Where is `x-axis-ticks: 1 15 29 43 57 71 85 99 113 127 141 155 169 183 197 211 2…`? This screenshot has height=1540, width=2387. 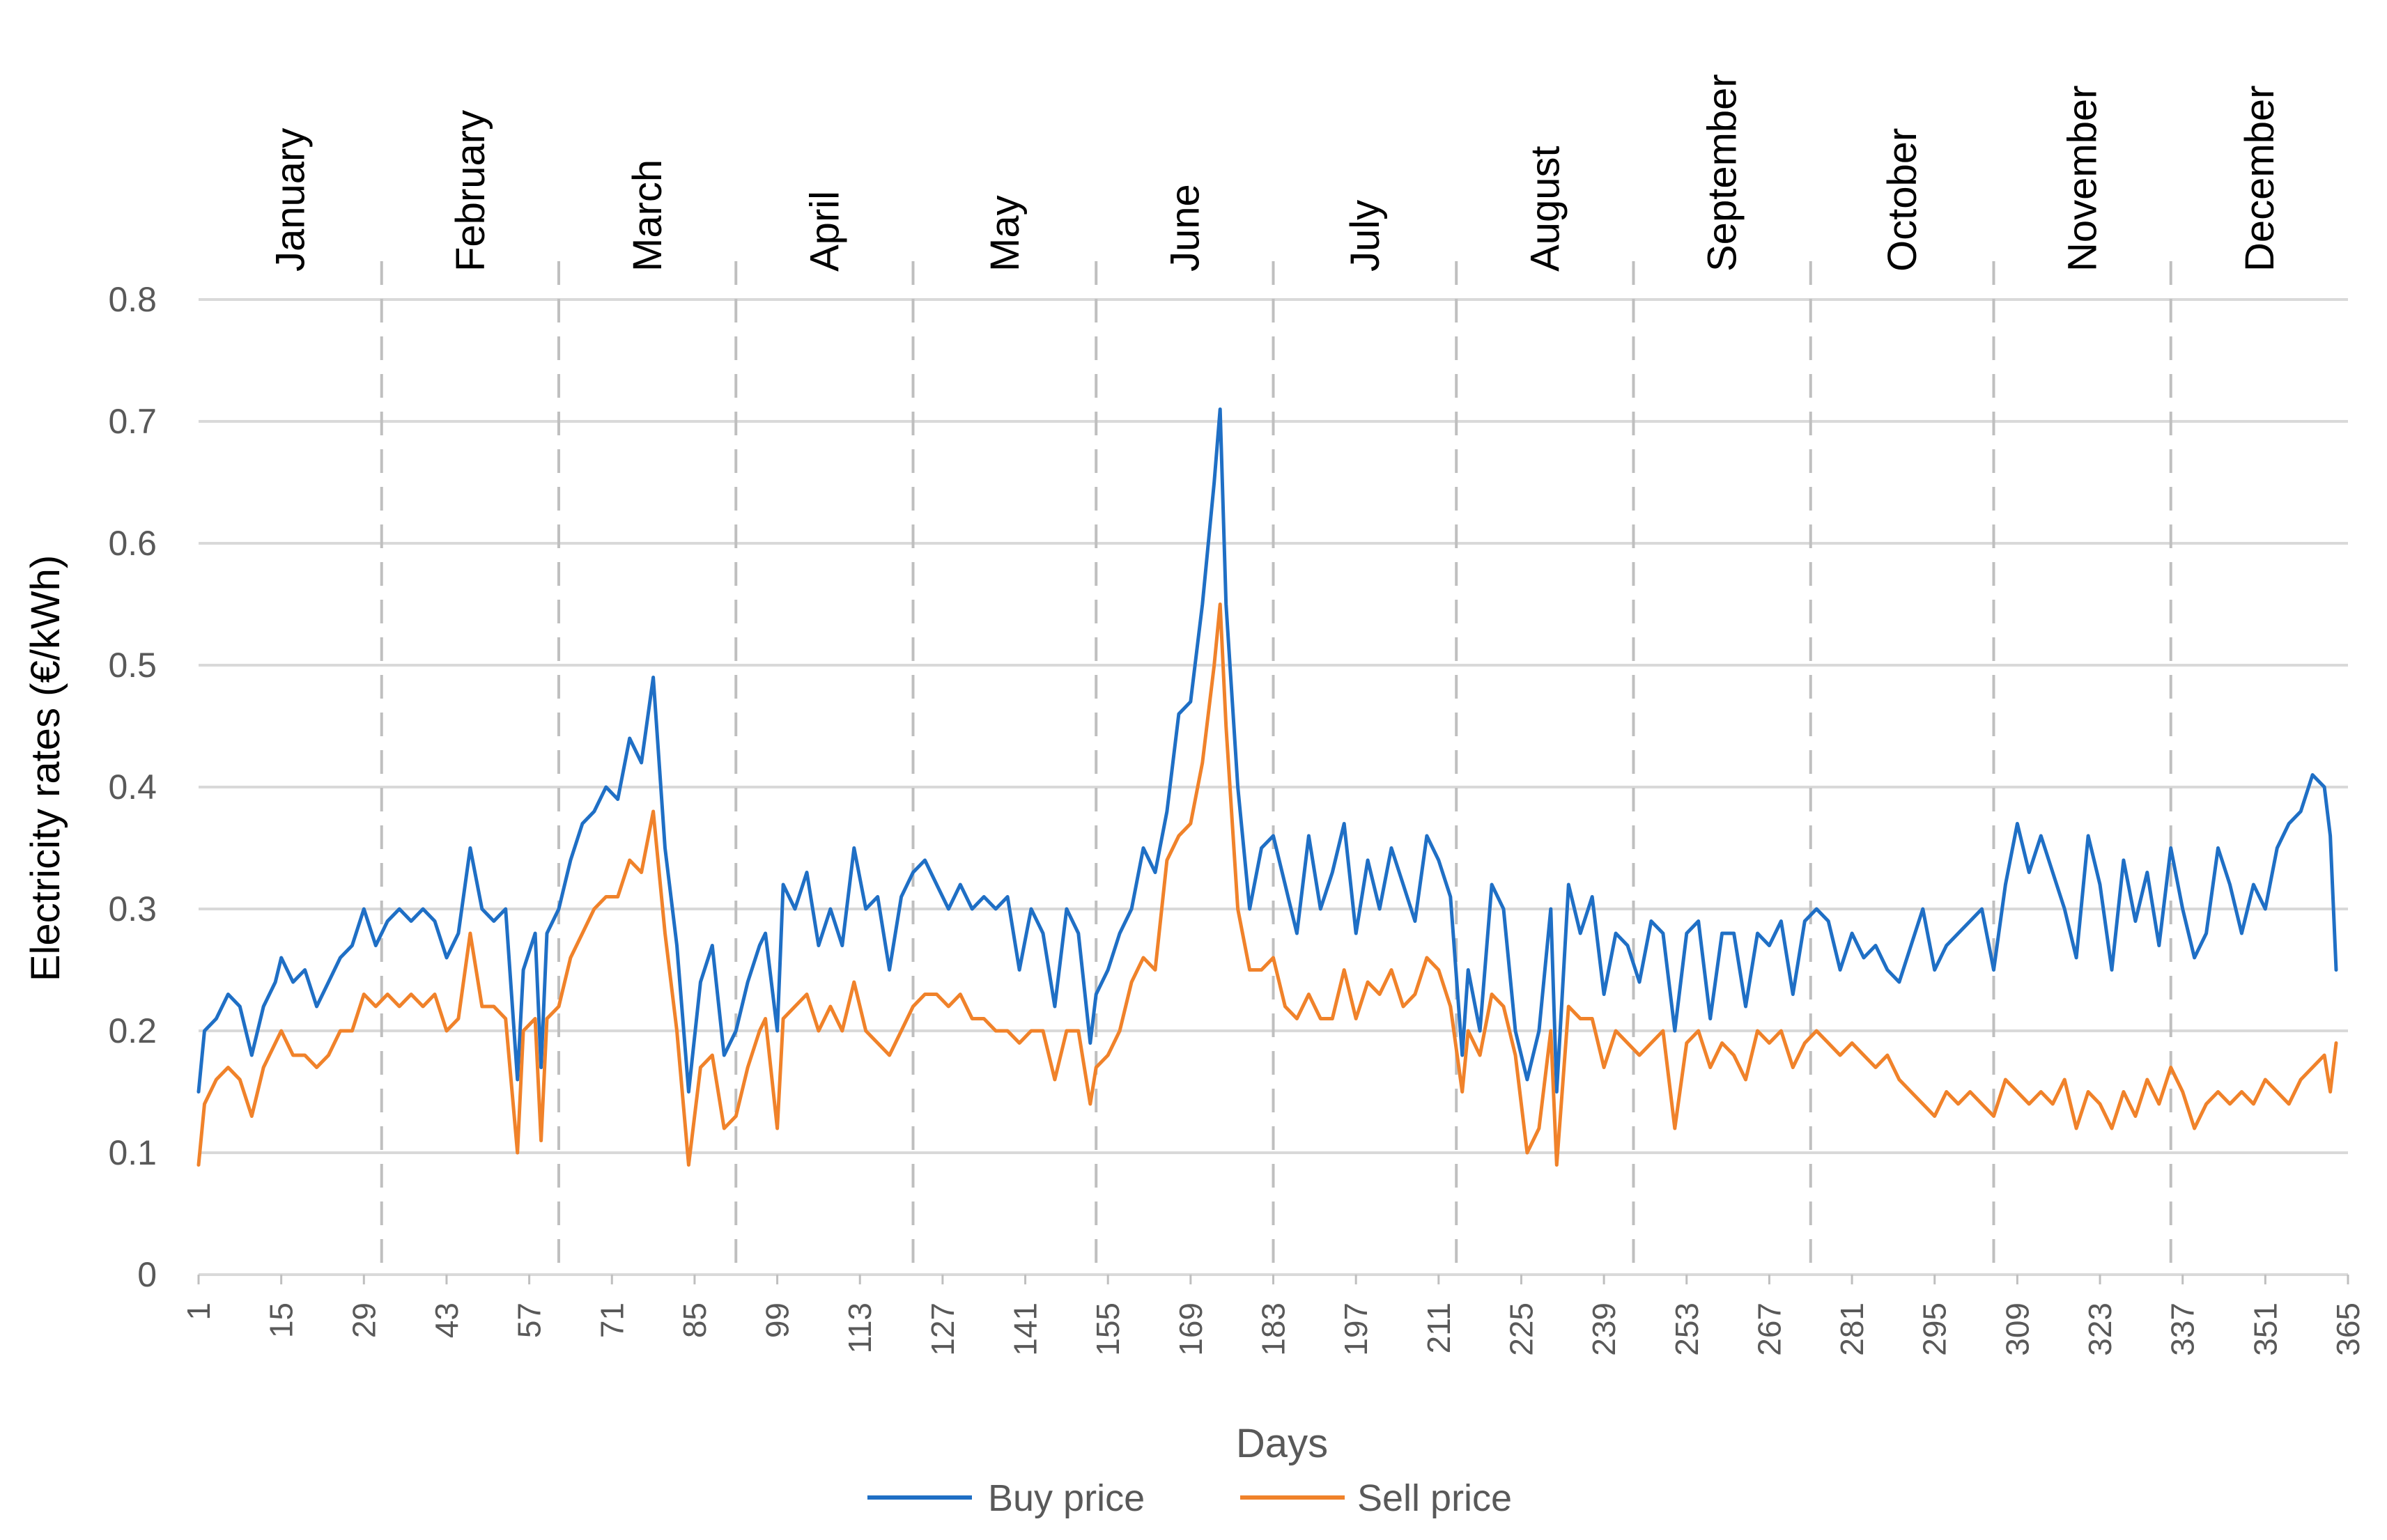
x-axis-ticks: 1 15 29 43 57 71 85 99 113 127 141 155 169 183 197 211 2… is located at coordinates (1273, 1315).